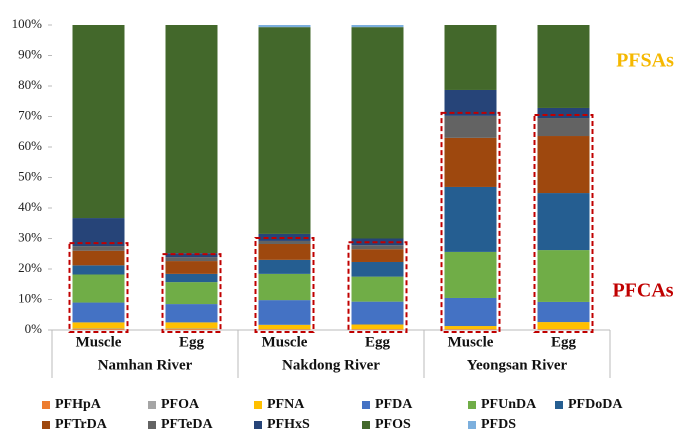 The height and width of the screenshot is (442, 693). I want to click on y-tick-label: 90%, so click(30, 53).